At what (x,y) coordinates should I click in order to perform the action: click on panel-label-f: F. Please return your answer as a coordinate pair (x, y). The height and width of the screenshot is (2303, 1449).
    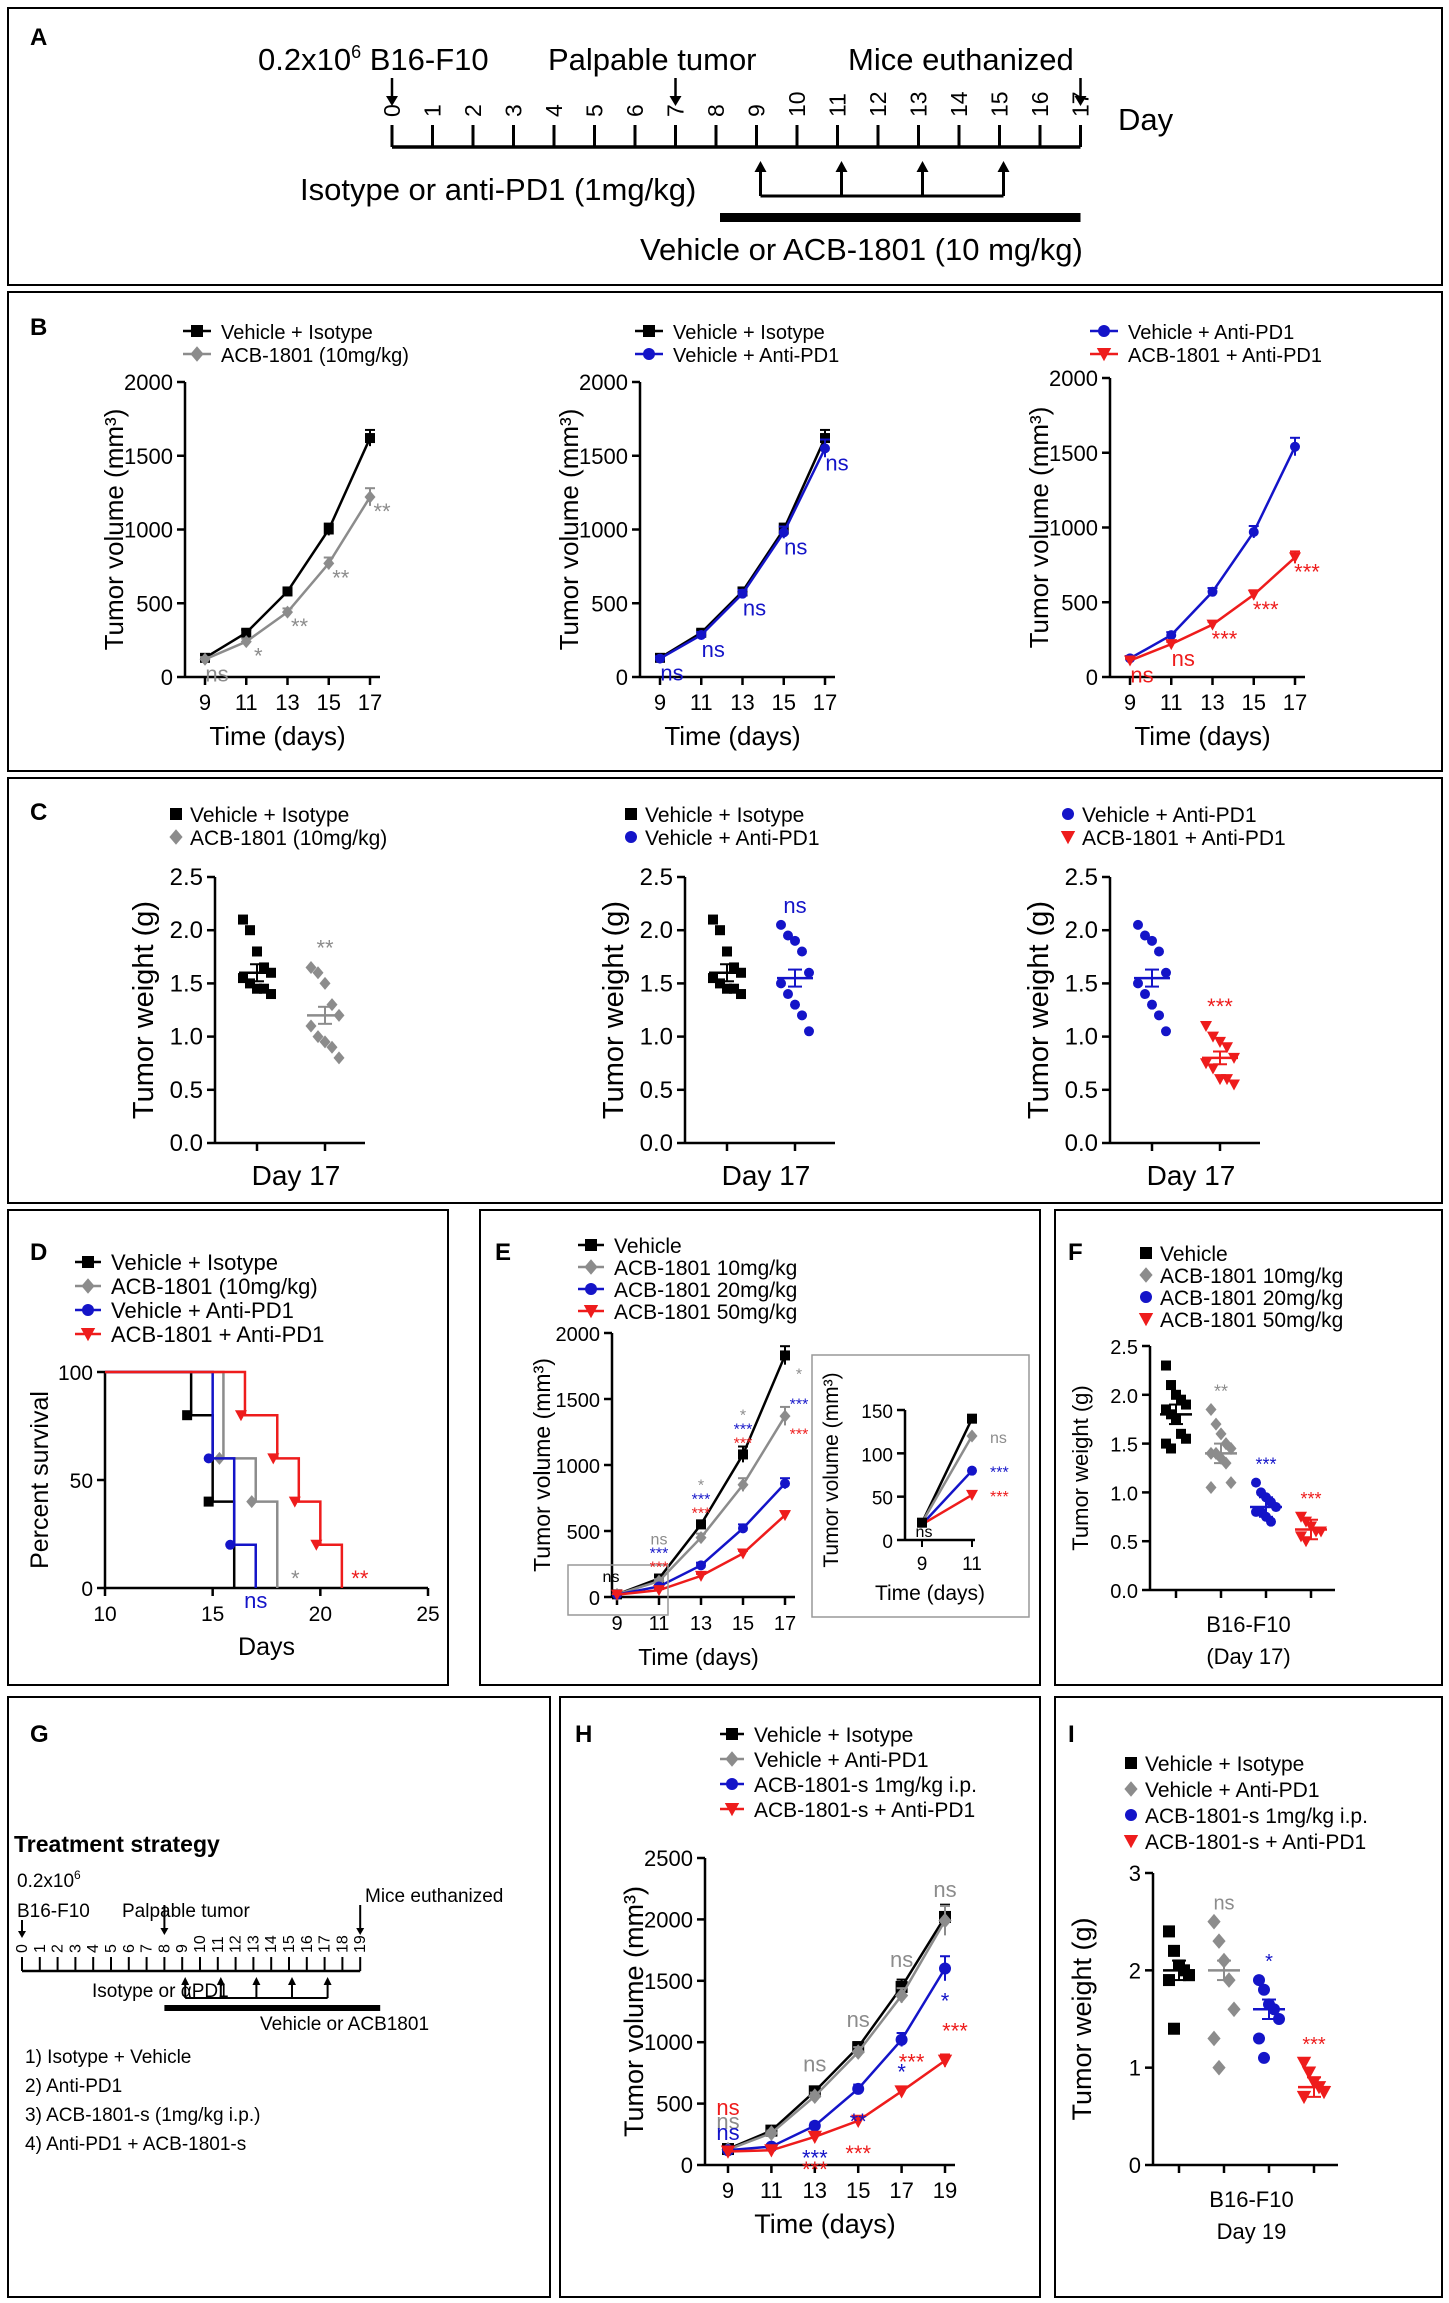
    Looking at the image, I should click on (1075, 1252).